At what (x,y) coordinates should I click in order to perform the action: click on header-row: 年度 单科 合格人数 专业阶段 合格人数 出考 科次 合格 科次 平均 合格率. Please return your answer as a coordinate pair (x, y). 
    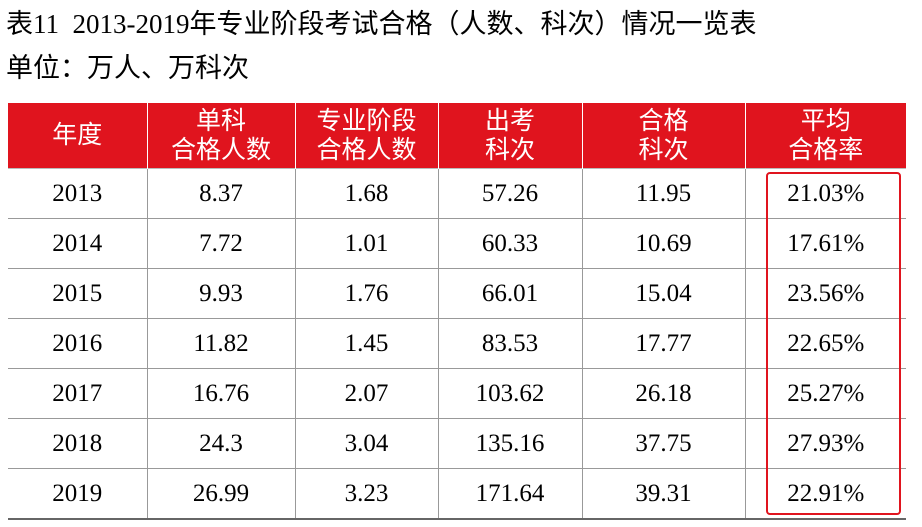
    Looking at the image, I should click on (457, 136).